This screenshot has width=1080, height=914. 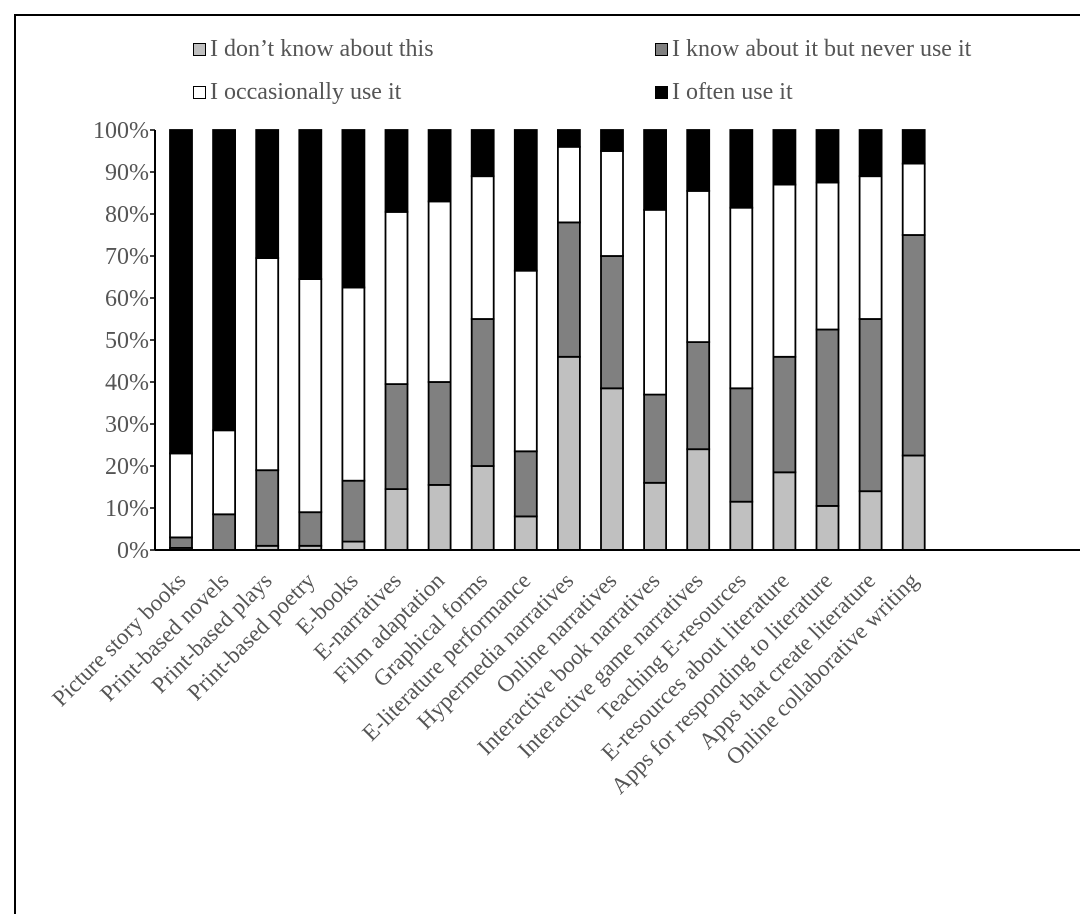 I want to click on y-tick-label: 10%, so click(x=127, y=509).